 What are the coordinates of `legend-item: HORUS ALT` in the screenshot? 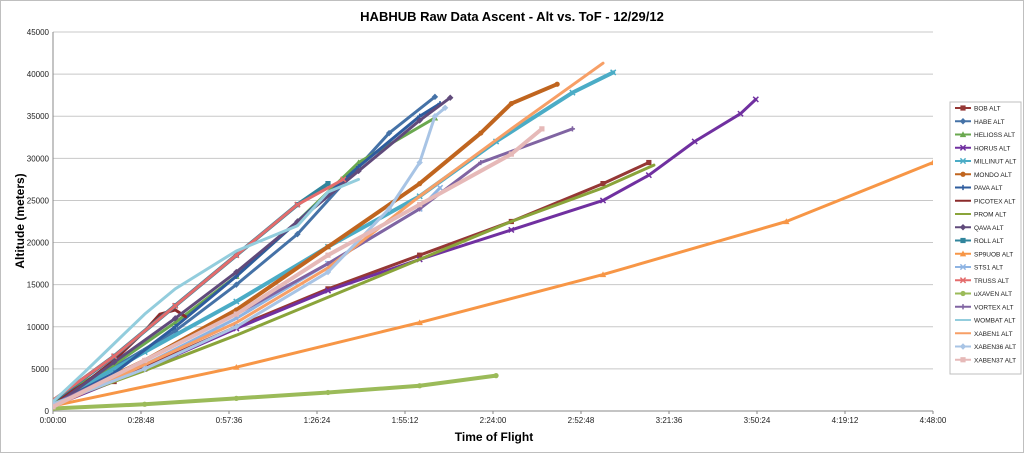 It's located at (982, 148).